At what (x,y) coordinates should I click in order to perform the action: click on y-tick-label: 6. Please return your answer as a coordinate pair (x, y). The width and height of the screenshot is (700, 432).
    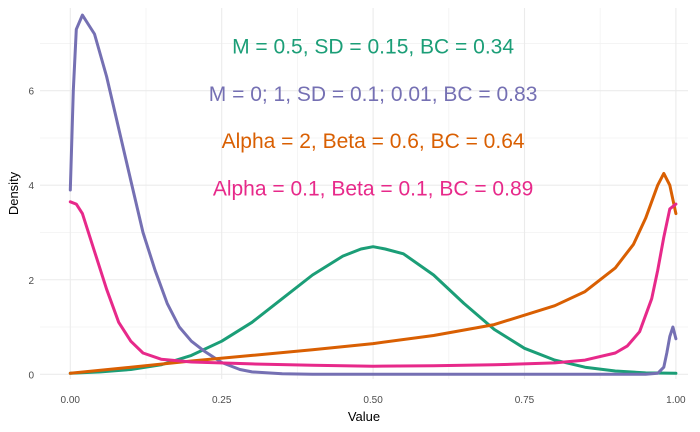
    Looking at the image, I should click on (31, 92).